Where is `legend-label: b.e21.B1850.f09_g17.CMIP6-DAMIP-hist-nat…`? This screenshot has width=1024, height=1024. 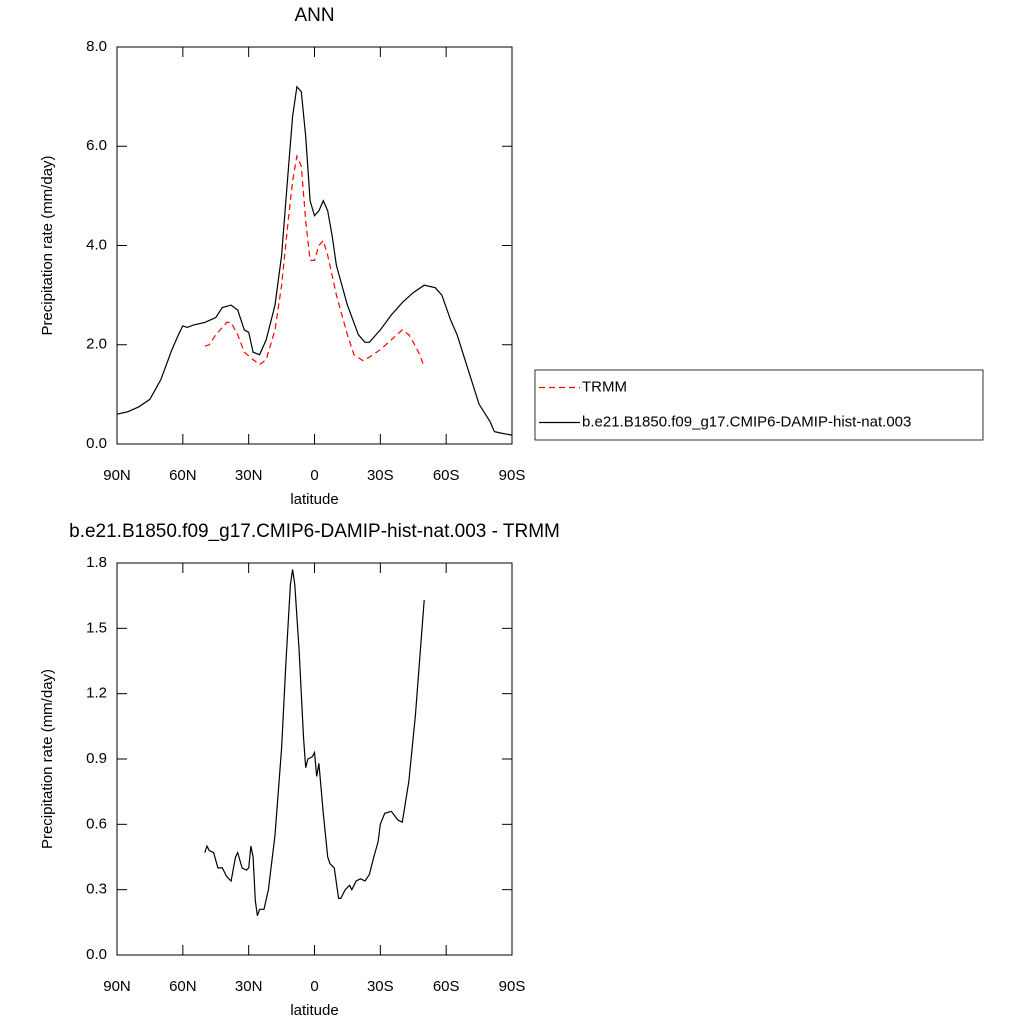 legend-label: b.e21.B1850.f09_g17.CMIP6-DAMIP-hist-nat… is located at coordinates (746, 421).